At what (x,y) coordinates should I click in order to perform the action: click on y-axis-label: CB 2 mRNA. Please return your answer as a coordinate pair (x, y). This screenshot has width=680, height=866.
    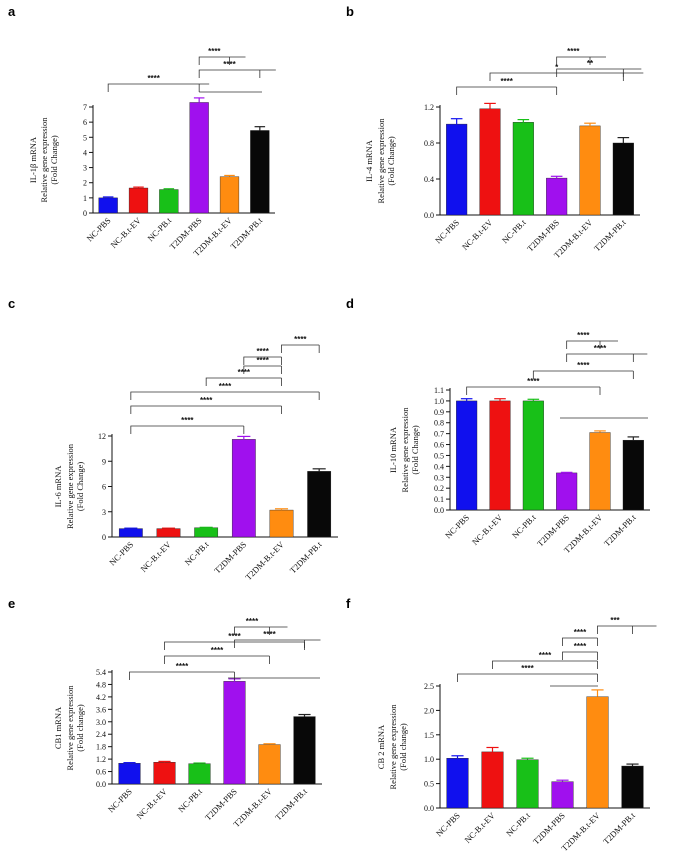
    Looking at the image, I should click on (381, 746).